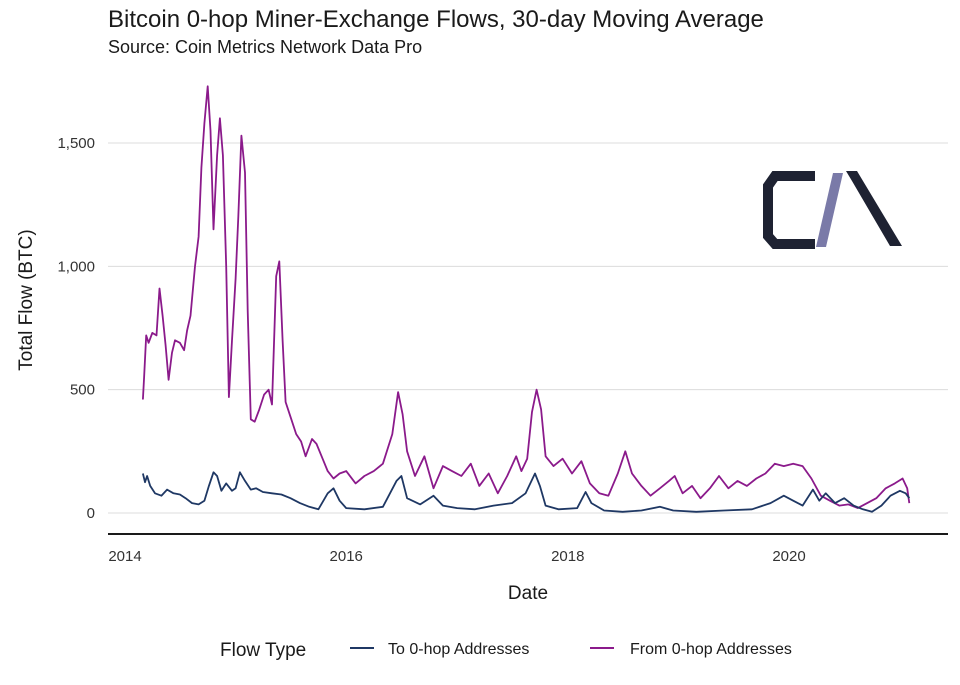  Describe the element at coordinates (456, 556) in the screenshot. I see `x-axis-ticks: 2014 2016 2018 2020` at that location.